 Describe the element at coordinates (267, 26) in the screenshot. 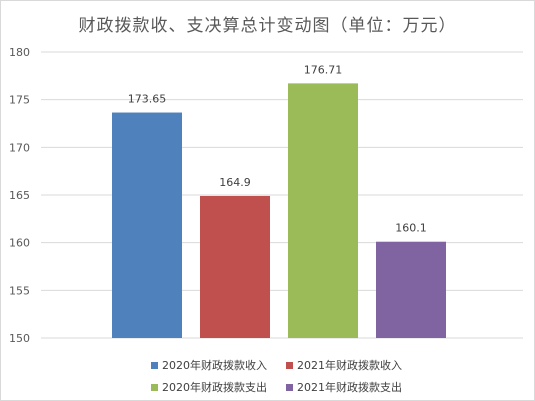

I see `chart-title: 财政拨款收、支决算总计变动图（单位：万元）` at that location.